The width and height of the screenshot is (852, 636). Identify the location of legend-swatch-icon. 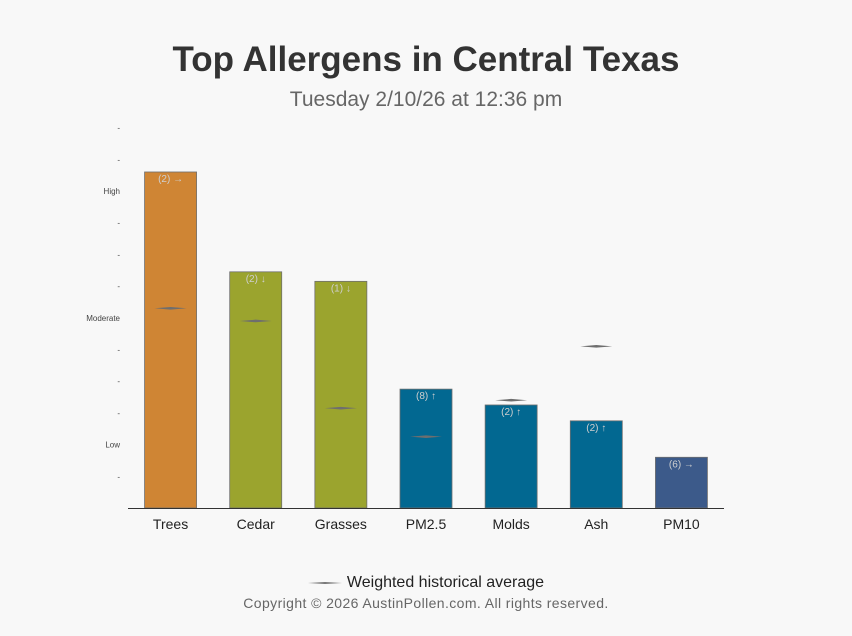
(324, 583).